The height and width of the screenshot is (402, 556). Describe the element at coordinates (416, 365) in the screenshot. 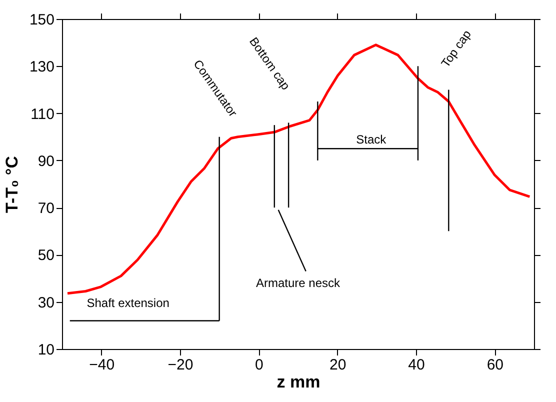

I see `x-tick-label: 40` at that location.